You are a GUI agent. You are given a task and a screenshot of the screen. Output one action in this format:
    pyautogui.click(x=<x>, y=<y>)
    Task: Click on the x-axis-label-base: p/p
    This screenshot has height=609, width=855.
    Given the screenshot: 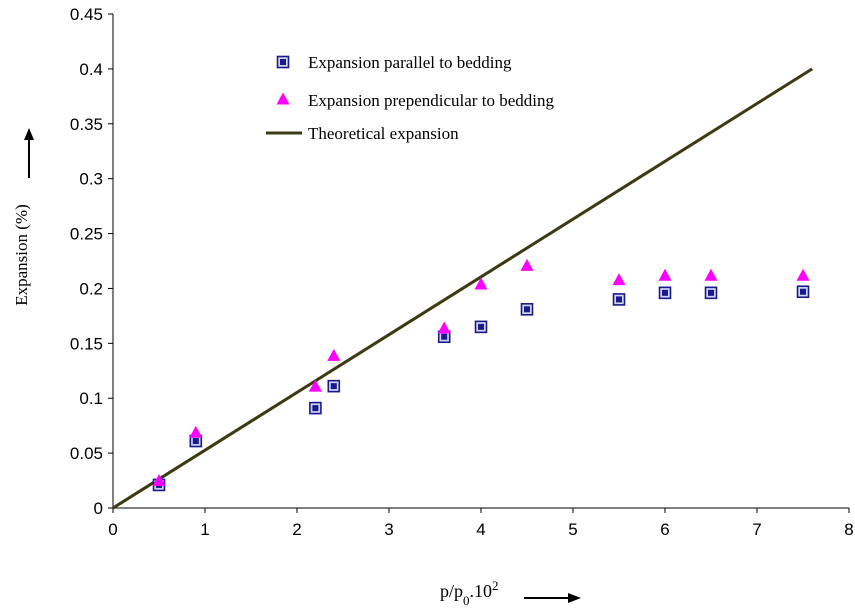 What is the action you would take?
    pyautogui.click(x=451, y=591)
    